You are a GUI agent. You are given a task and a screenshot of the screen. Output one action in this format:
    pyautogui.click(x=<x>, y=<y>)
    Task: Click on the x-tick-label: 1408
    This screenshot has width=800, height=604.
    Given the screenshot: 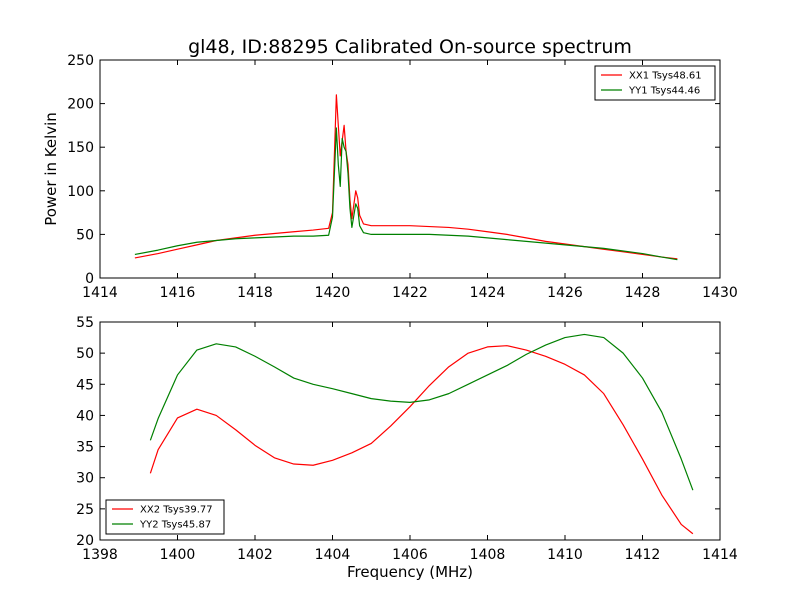 What is the action you would take?
    pyautogui.click(x=488, y=555)
    